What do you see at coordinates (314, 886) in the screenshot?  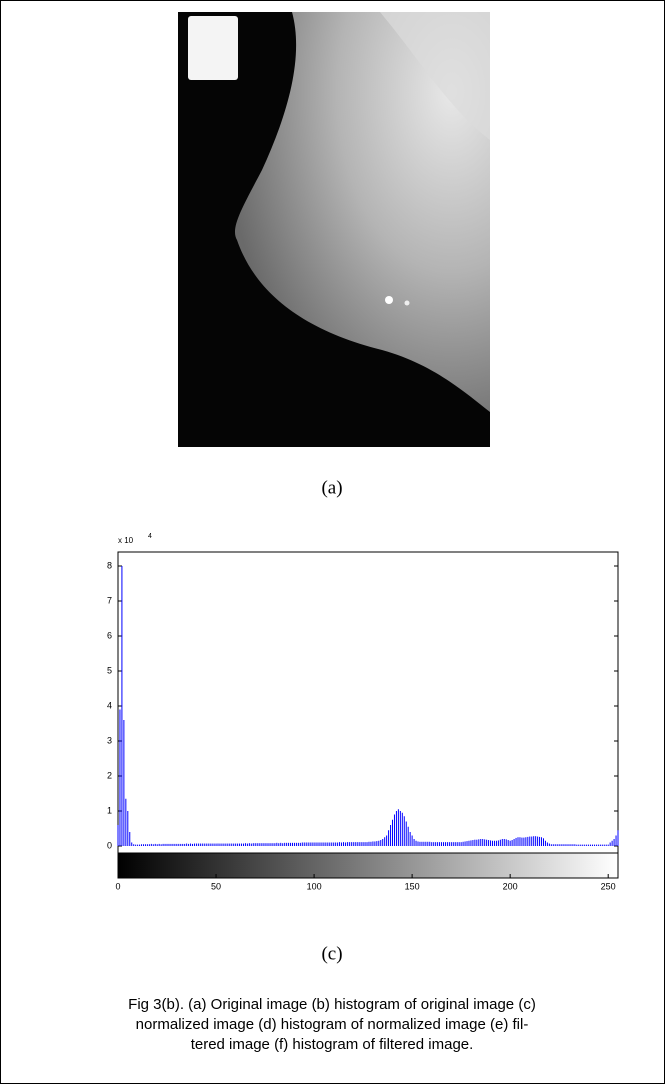 I see `x-tick-label: 100` at bounding box center [314, 886].